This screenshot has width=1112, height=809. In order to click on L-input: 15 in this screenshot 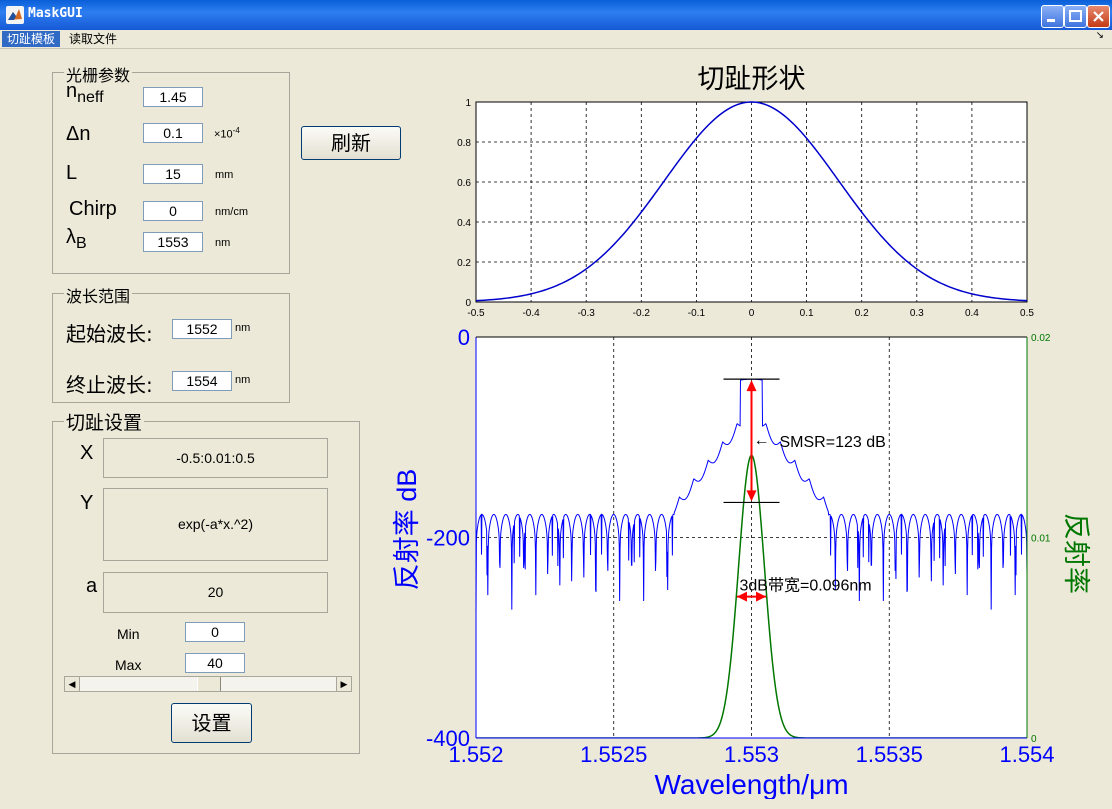, I will do `click(173, 174)`.